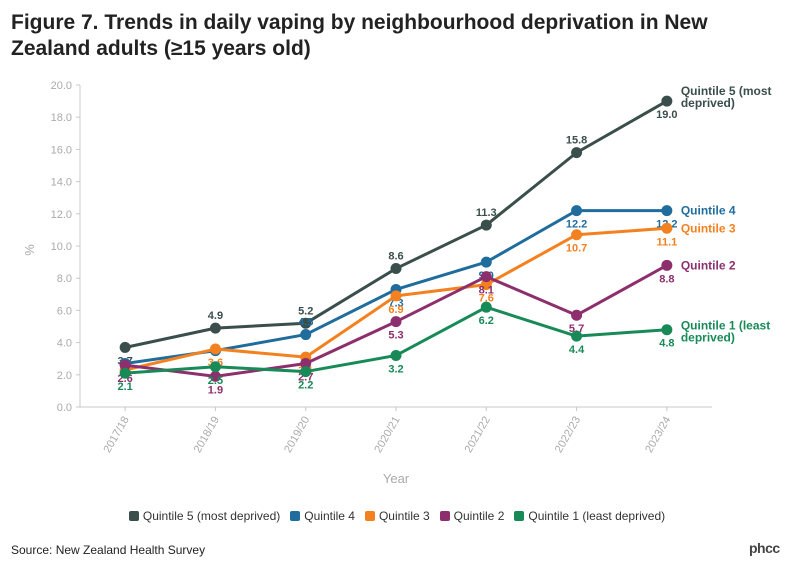 This screenshot has width=794, height=575. What do you see at coordinates (764, 548) in the screenshot?
I see `phcc-logo: phcc` at bounding box center [764, 548].